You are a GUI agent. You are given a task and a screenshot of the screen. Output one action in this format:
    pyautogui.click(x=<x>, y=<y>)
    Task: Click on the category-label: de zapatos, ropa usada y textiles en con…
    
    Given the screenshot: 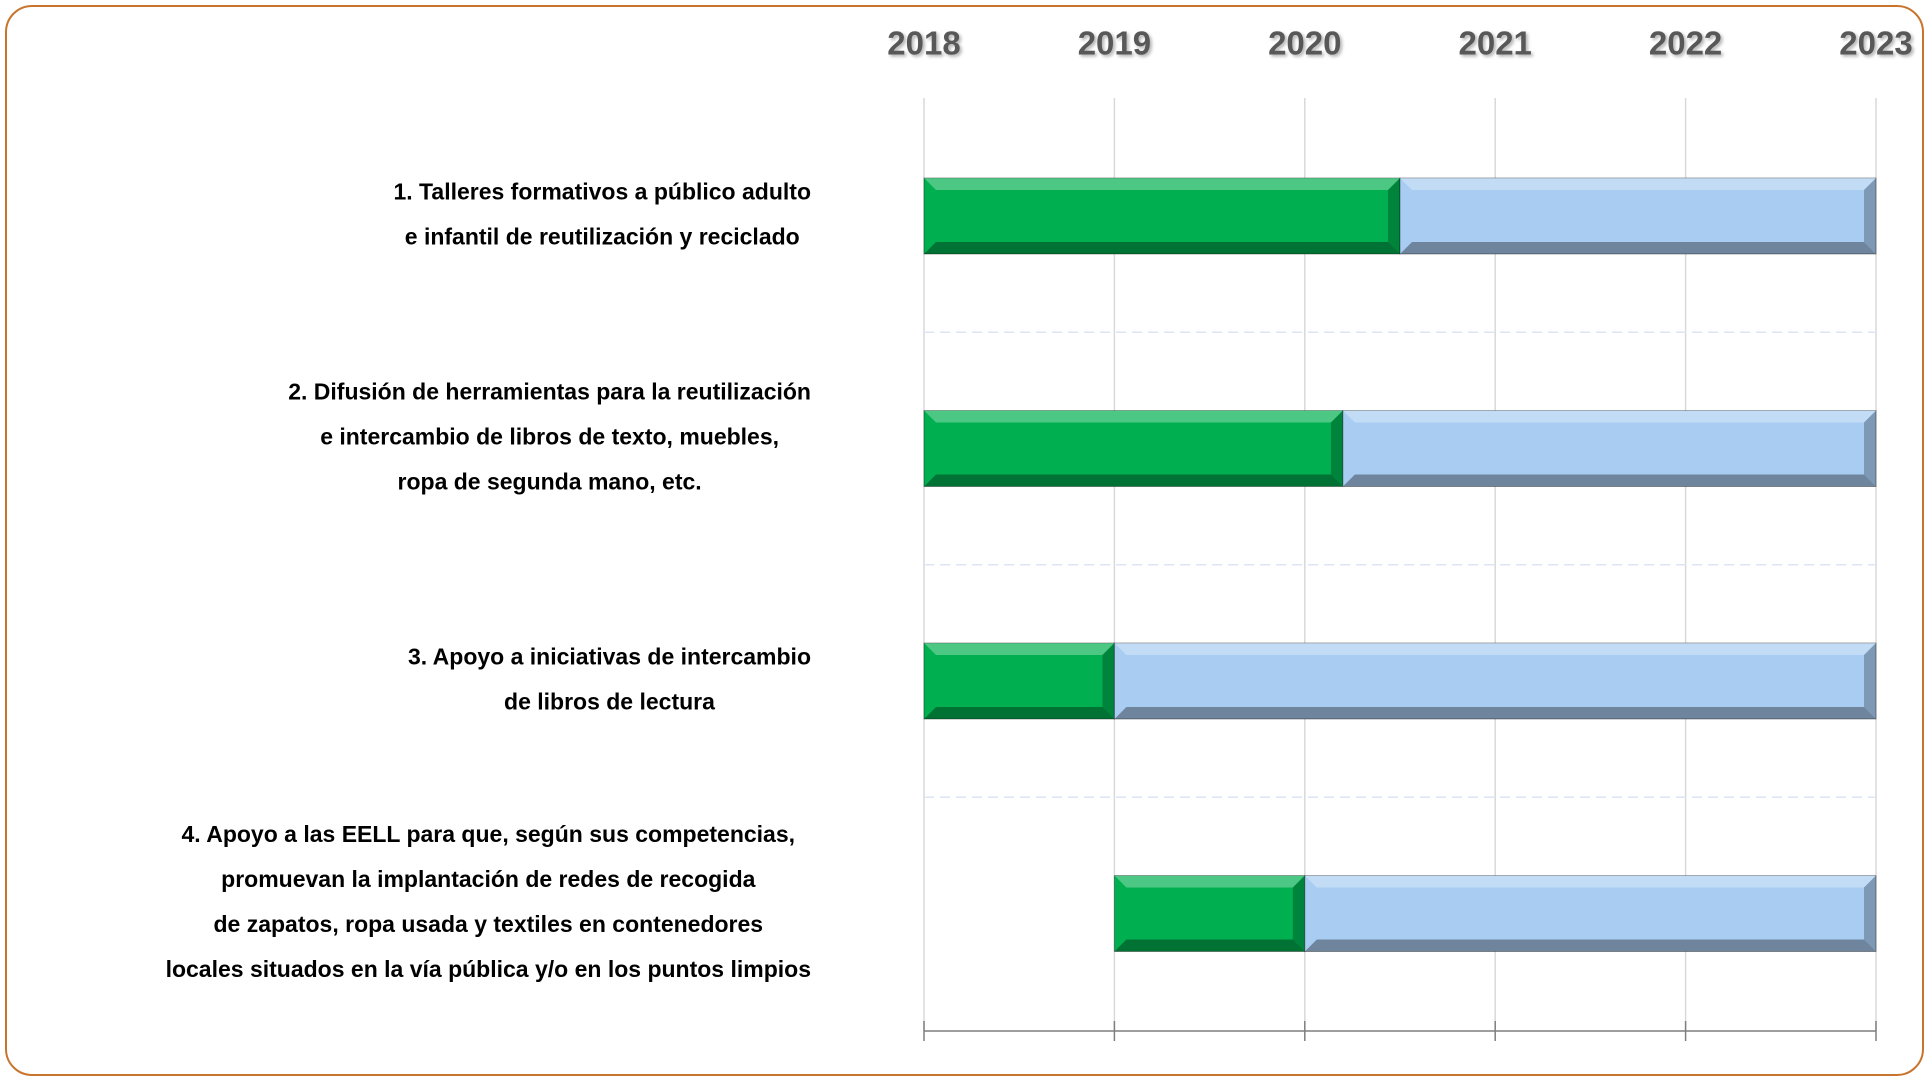 What is the action you would take?
    pyautogui.click(x=488, y=924)
    